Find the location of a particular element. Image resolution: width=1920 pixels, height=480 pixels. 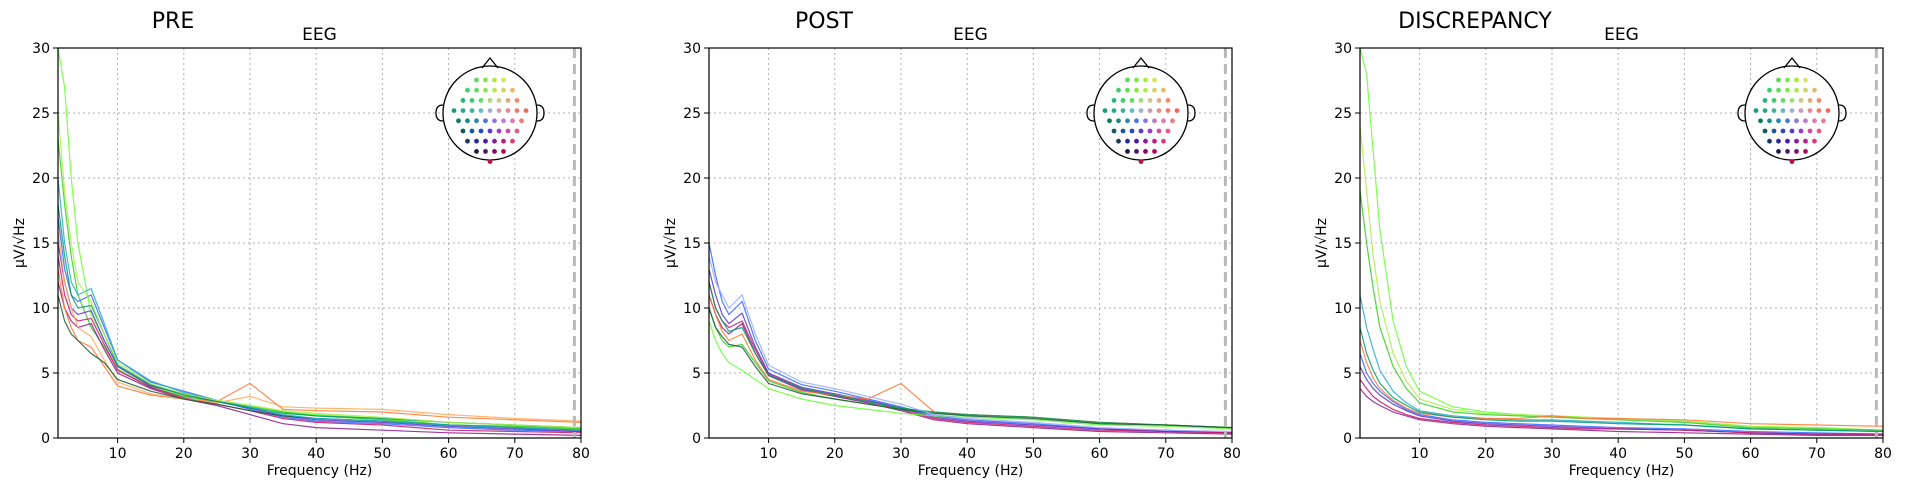

head-inset-icon is located at coordinates (1792, 110).